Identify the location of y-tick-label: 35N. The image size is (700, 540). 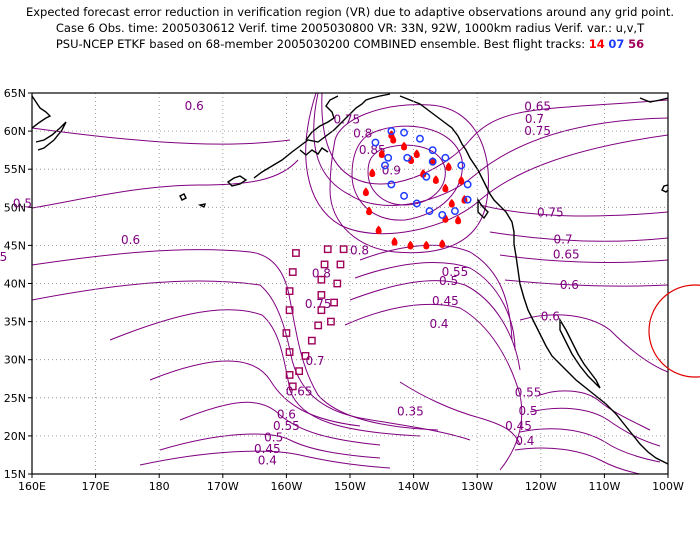
(15, 322).